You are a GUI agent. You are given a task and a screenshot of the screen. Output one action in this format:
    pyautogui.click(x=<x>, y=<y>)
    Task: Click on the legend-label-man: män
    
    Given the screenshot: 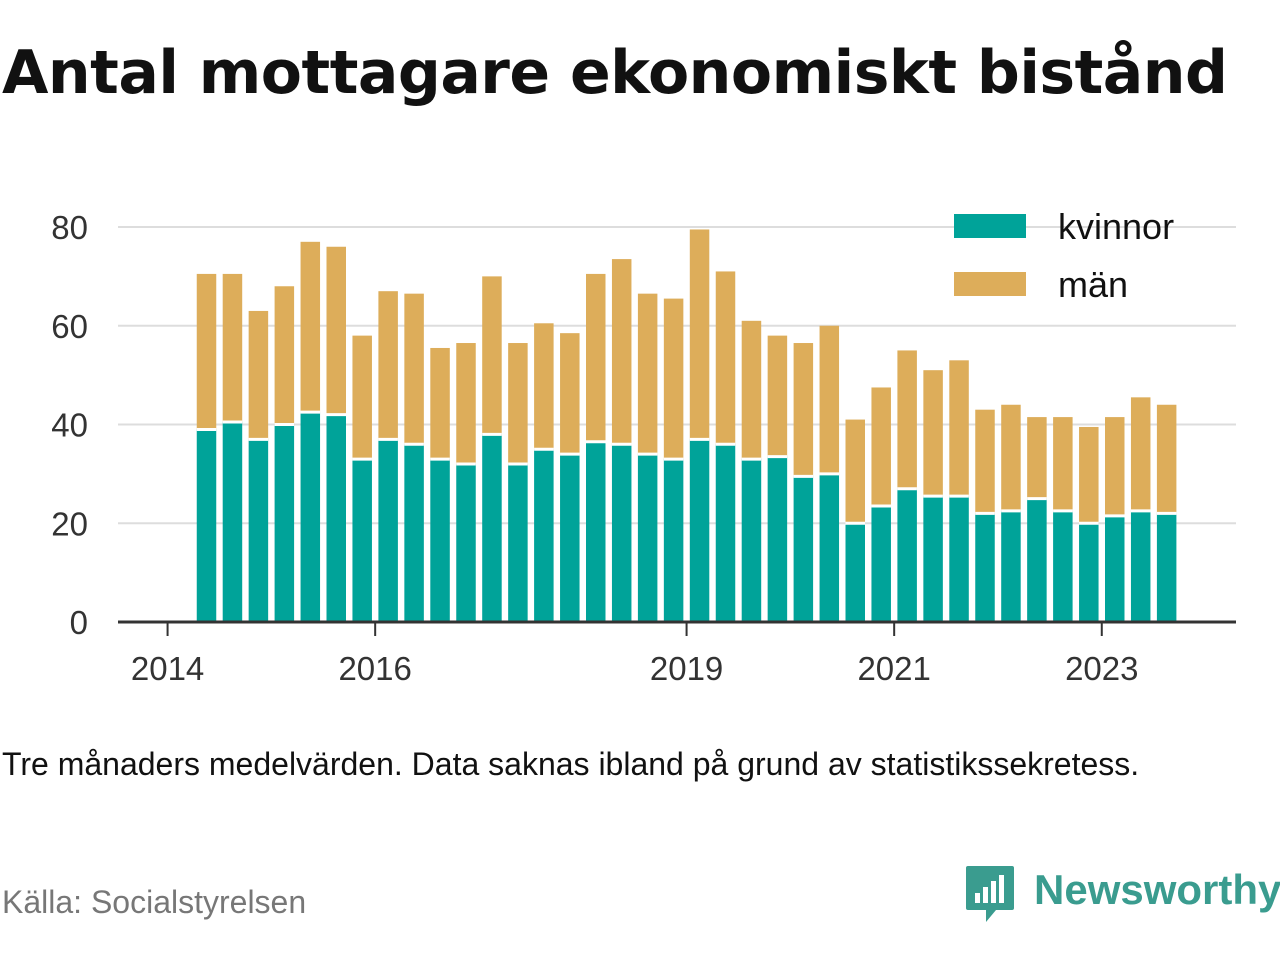 What is the action you would take?
    pyautogui.click(x=1093, y=284)
    